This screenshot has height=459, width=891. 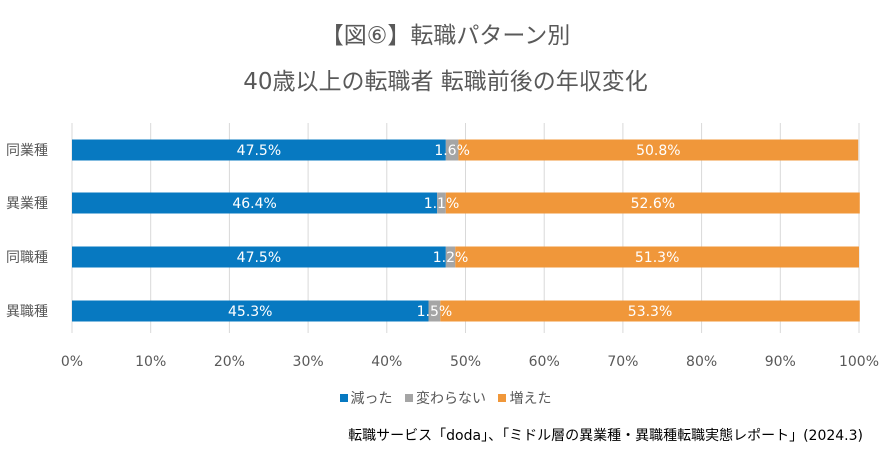 What do you see at coordinates (371, 399) in the screenshot?
I see `legend-label-decreased: 減った` at bounding box center [371, 399].